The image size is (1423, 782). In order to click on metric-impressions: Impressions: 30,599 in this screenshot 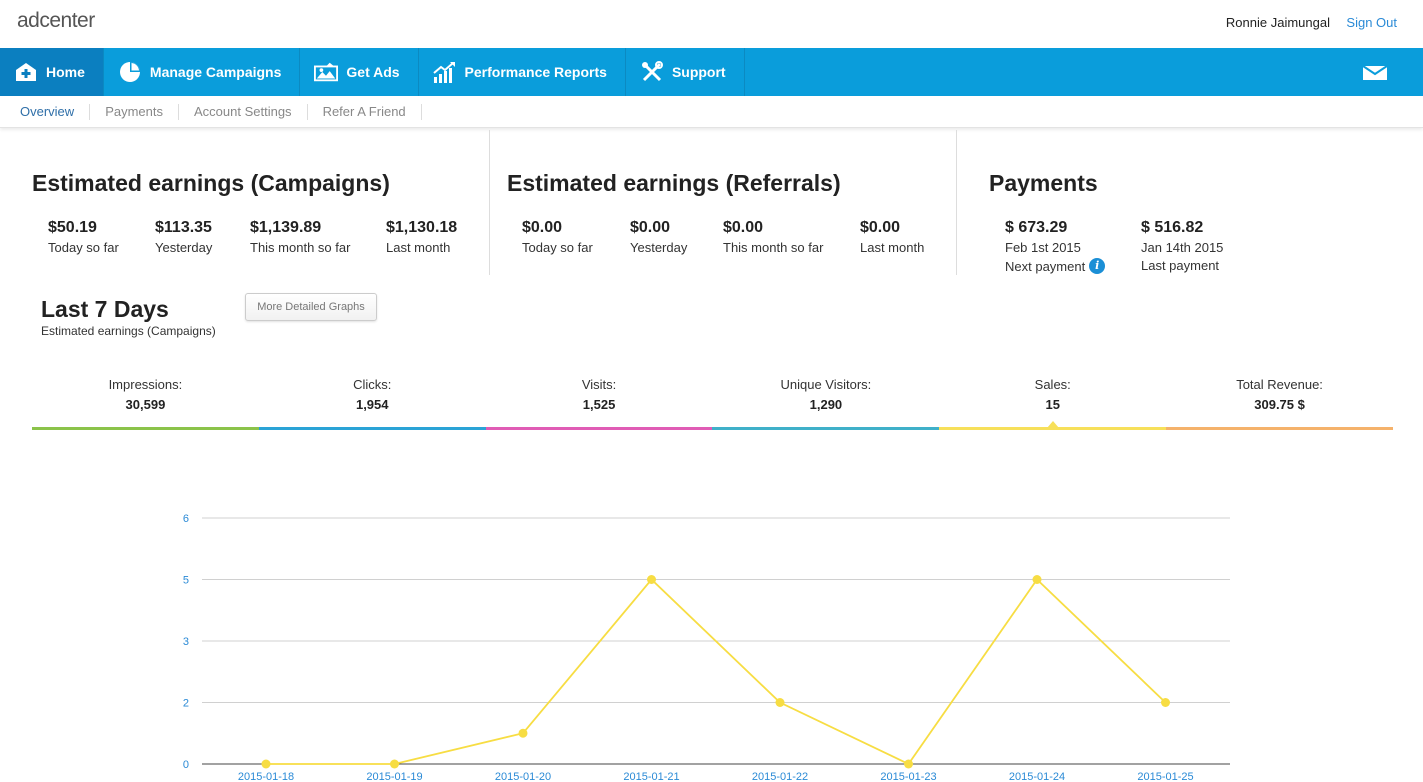, I will do `click(145, 402)`.